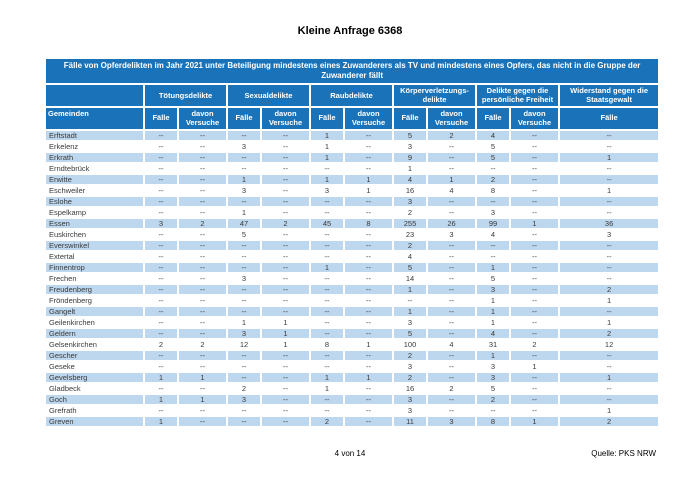 This screenshot has height=495, width=700. Describe the element at coordinates (94, 267) in the screenshot. I see `gemeinde-name: Finnentrop` at that location.